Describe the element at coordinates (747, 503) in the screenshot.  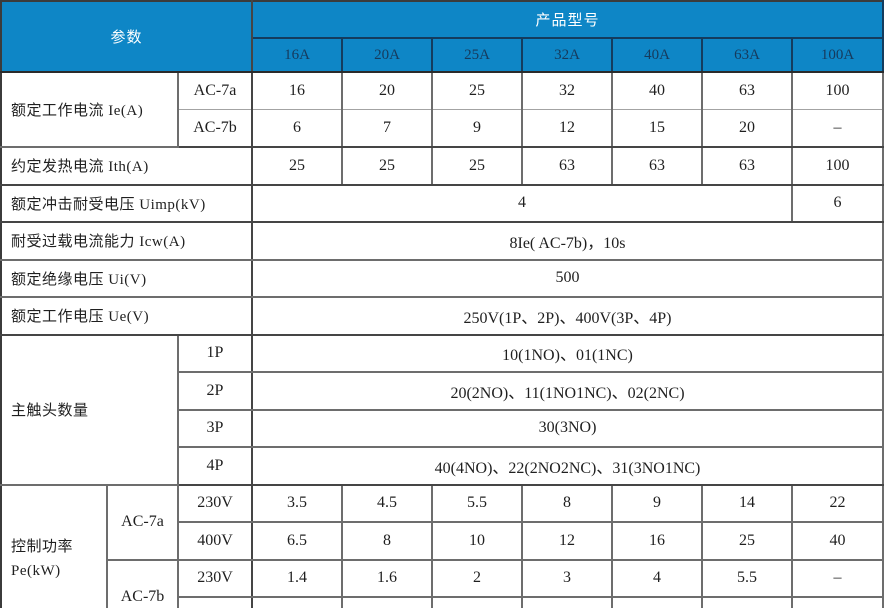
I see `value-cell: 14` at that location.